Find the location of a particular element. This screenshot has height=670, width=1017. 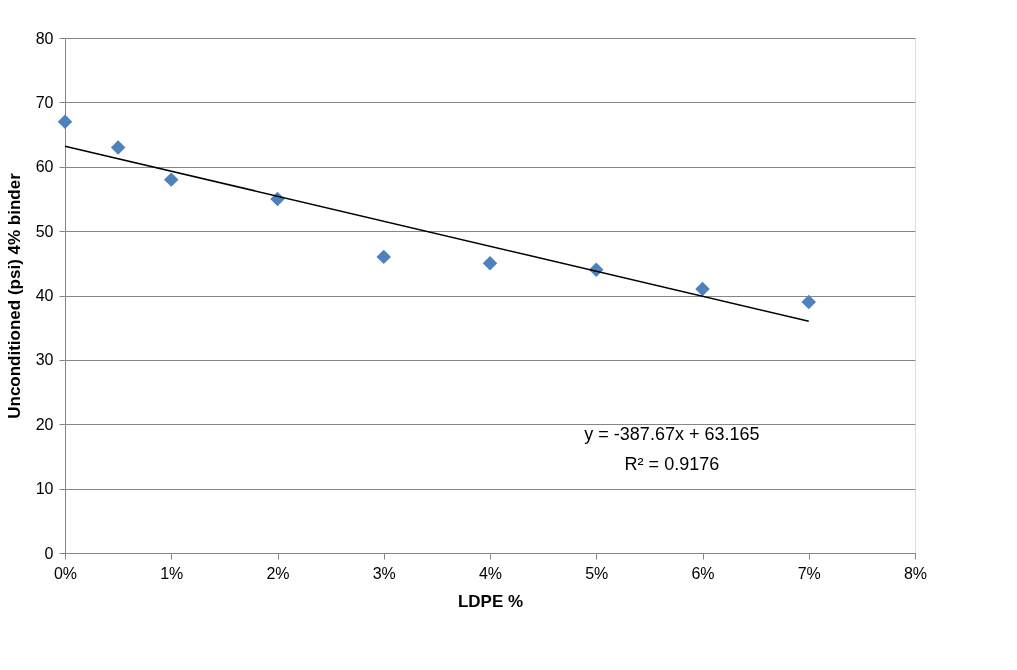

x-tick-label: 7% is located at coordinates (809, 573).